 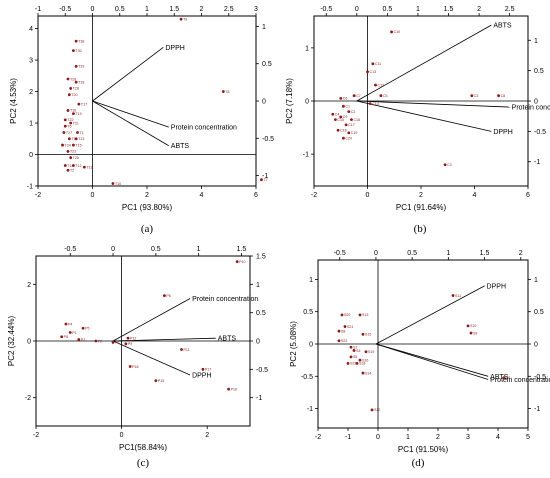 I want to click on sample-point-label: C18, so click(x=343, y=131).